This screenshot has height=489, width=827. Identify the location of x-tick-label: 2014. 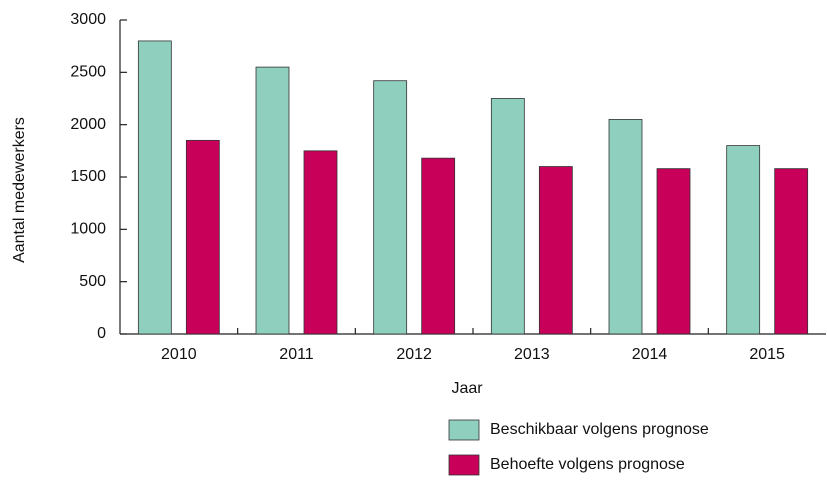
(650, 354).